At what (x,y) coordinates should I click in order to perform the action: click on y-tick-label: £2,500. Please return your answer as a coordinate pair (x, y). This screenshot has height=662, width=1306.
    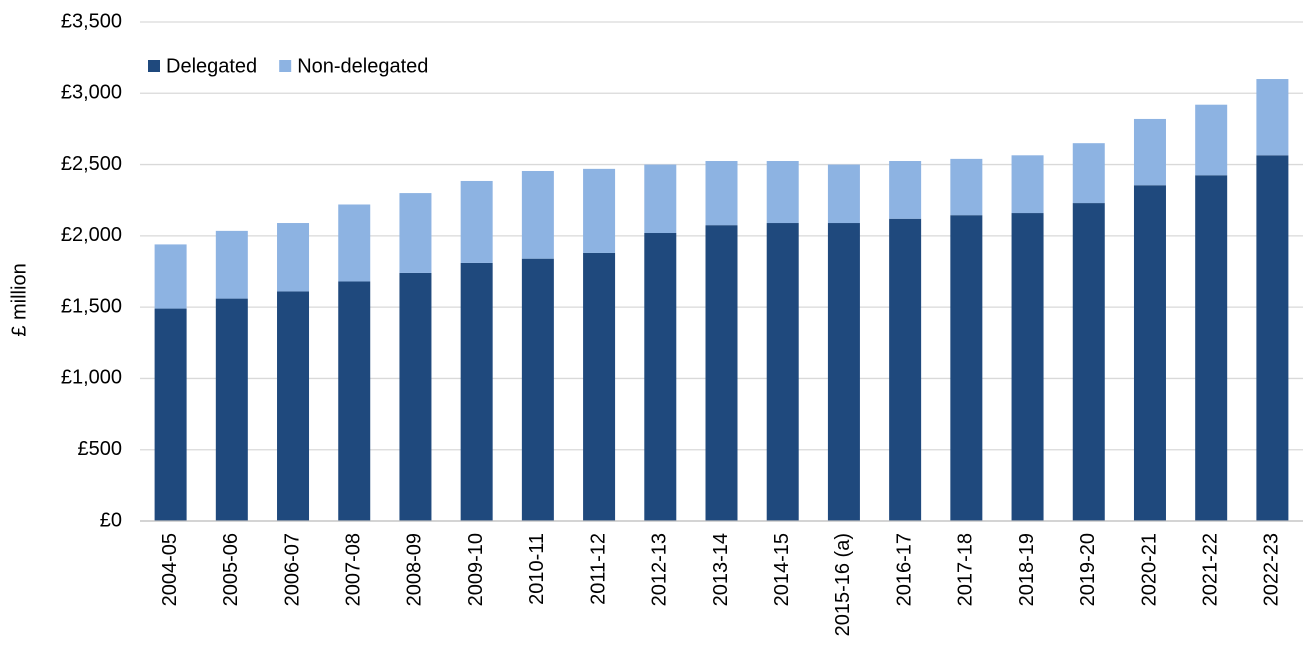
    Looking at the image, I should click on (91, 164).